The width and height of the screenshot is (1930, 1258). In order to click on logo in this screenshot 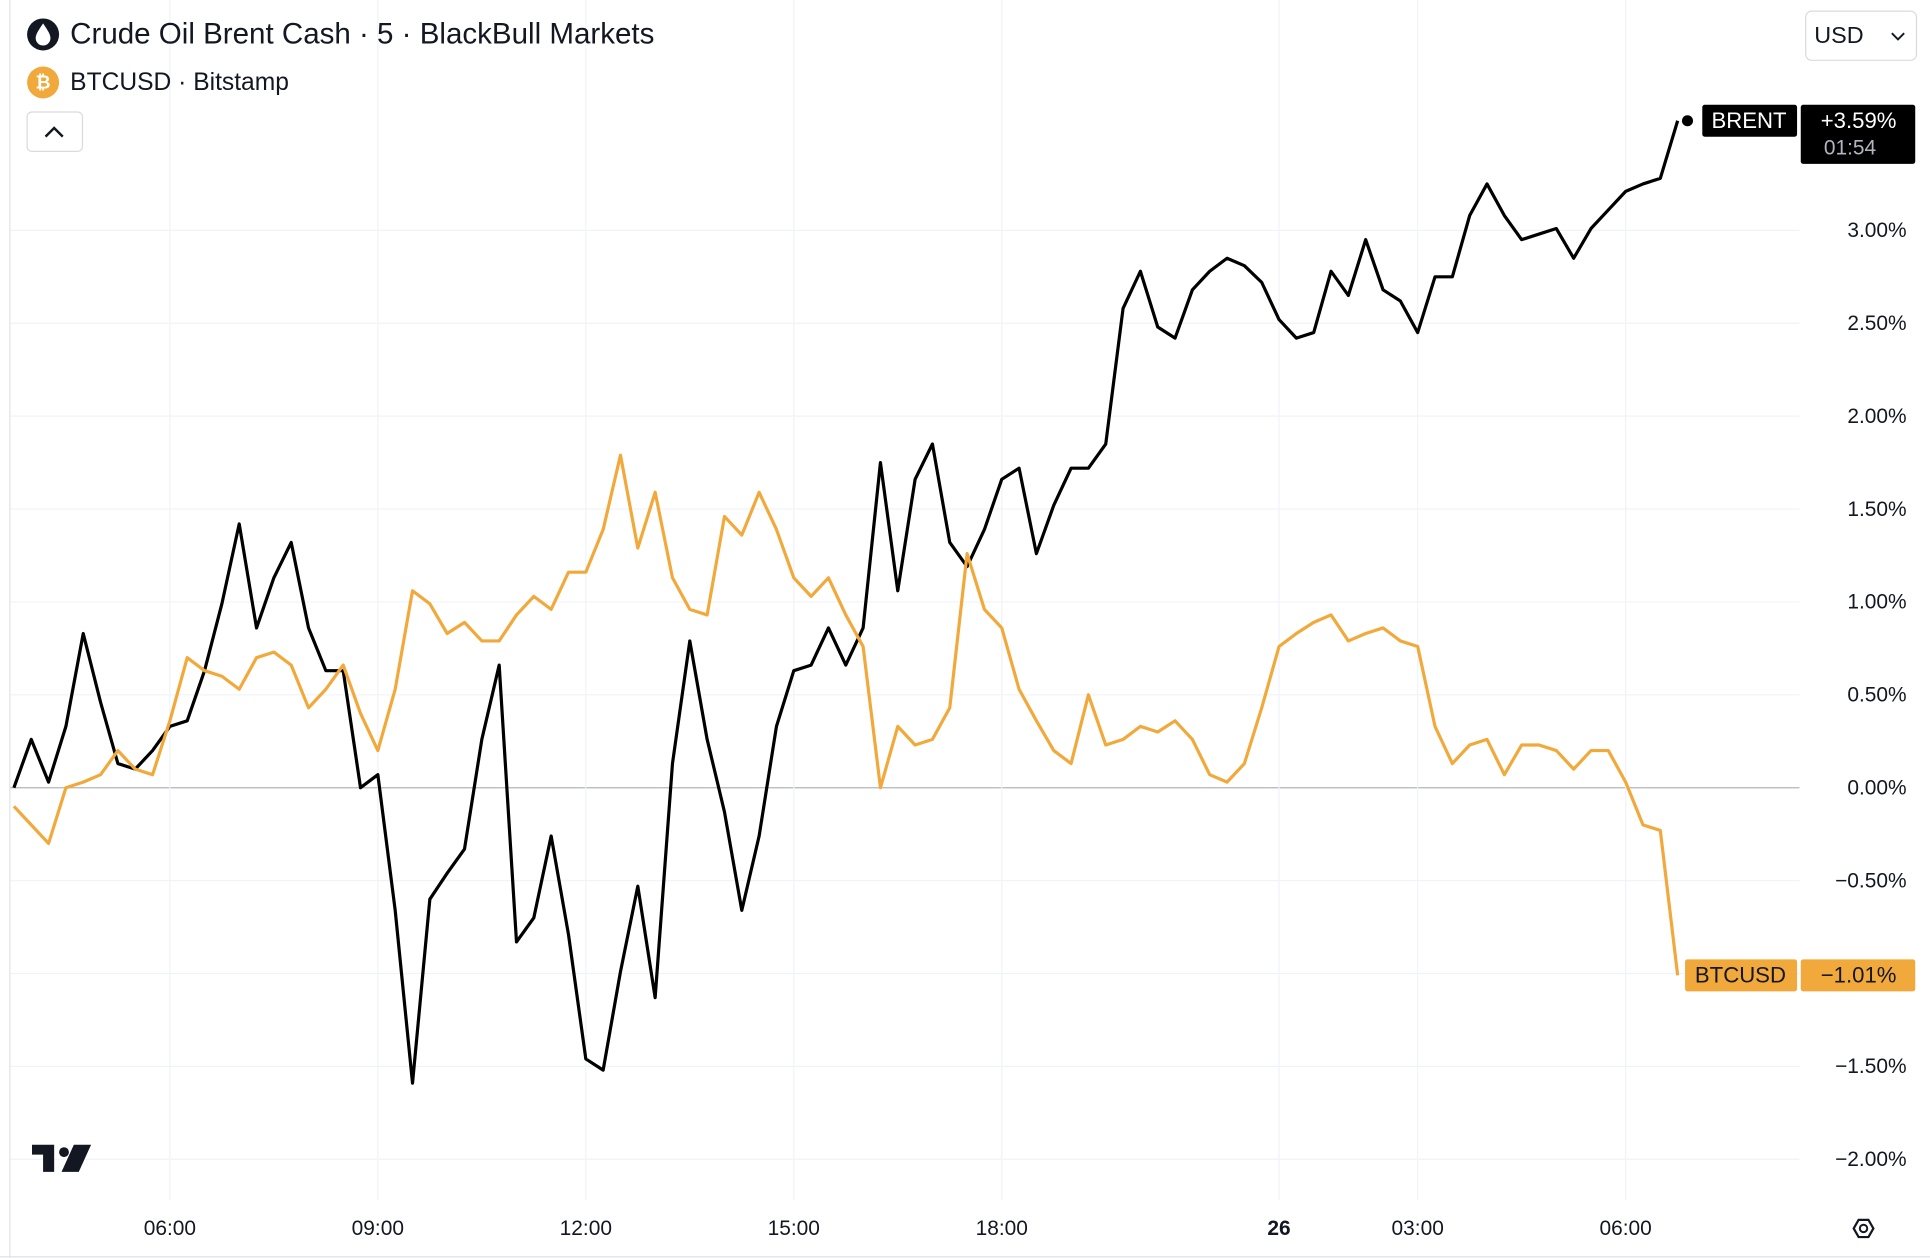, I will do `click(62, 1158)`.